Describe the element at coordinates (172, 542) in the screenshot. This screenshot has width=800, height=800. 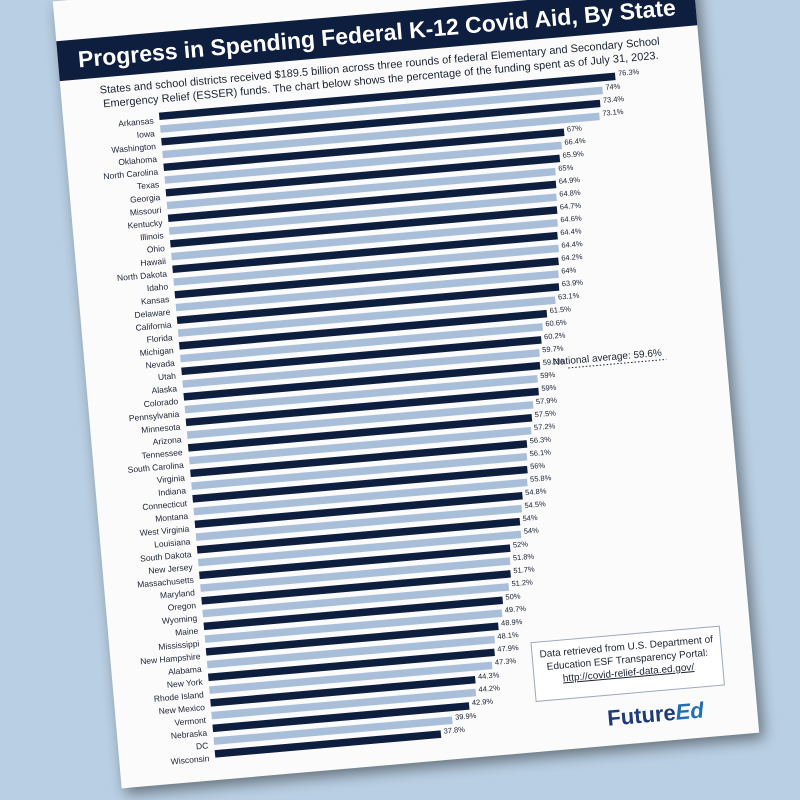
I see `category-label: Louisiana` at that location.